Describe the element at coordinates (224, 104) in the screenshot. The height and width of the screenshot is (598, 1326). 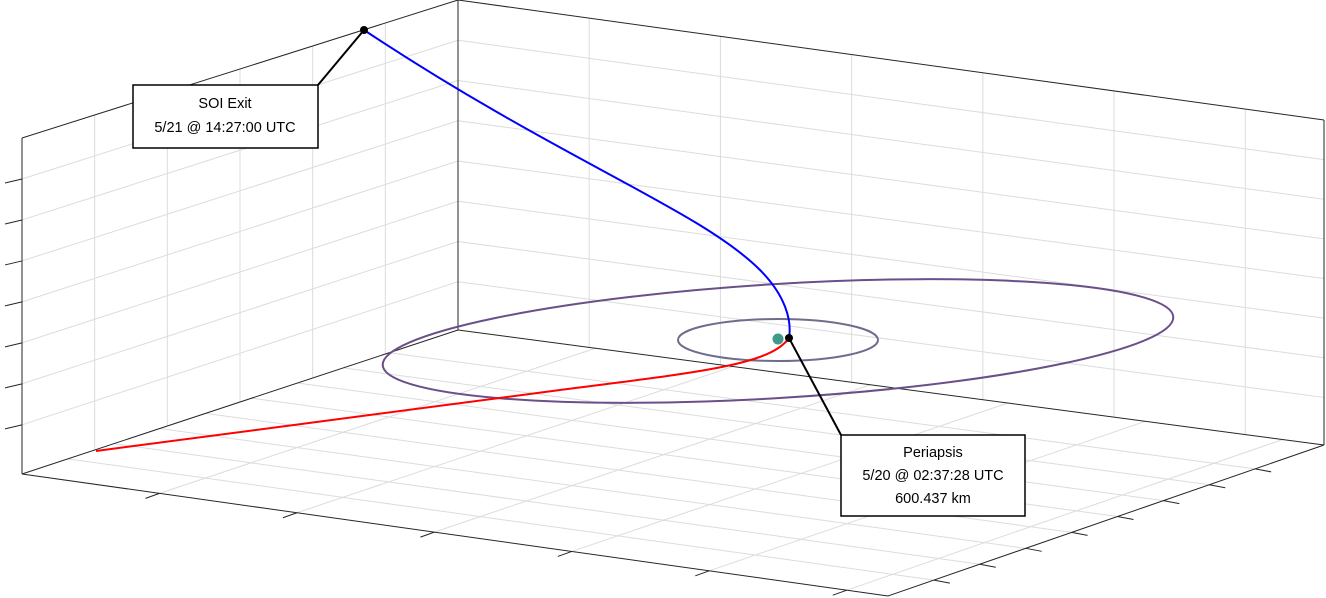
I see `annotation-text: SOI Exit` at that location.